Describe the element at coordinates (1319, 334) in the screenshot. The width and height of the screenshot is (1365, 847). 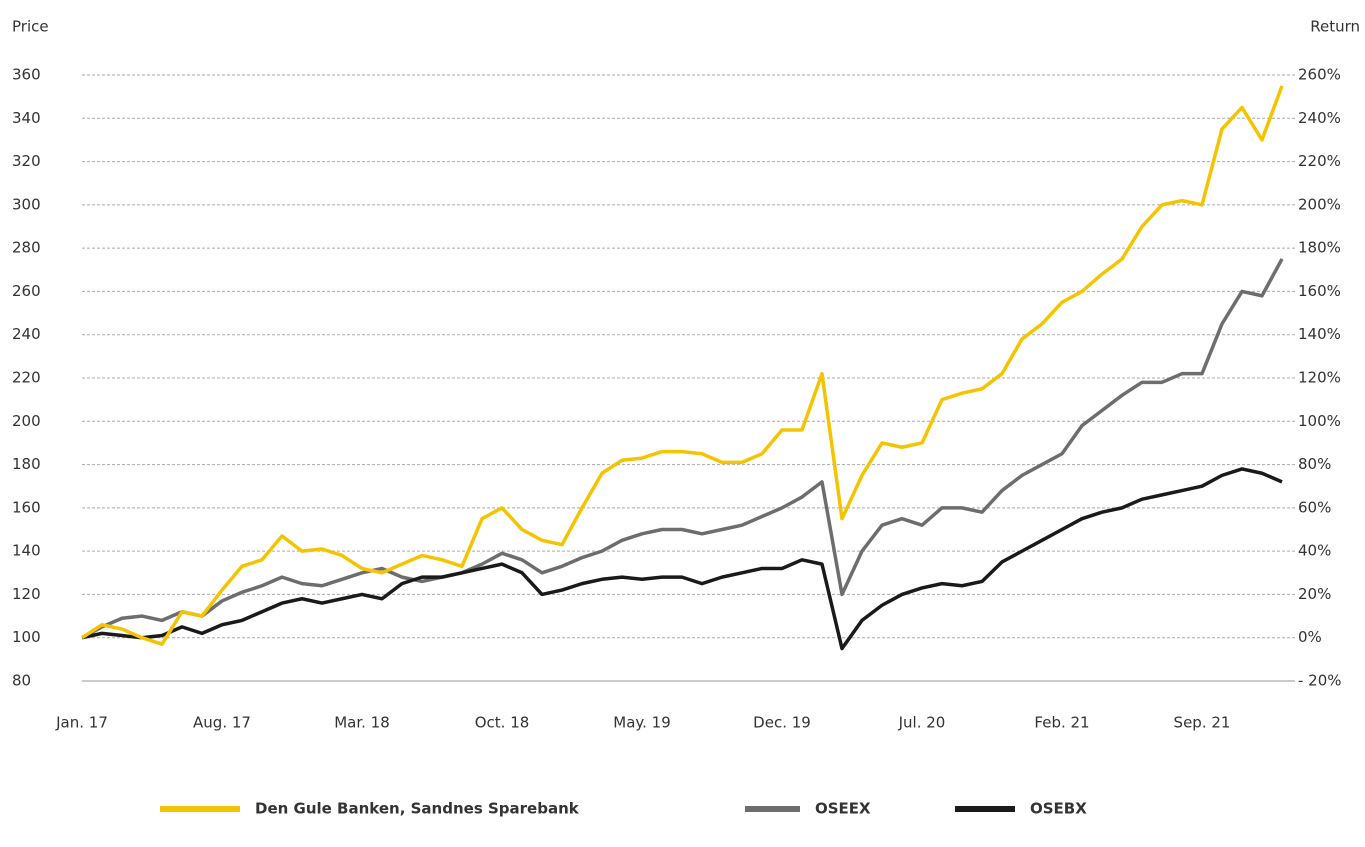
I see `y2-tick-label: 140%` at that location.